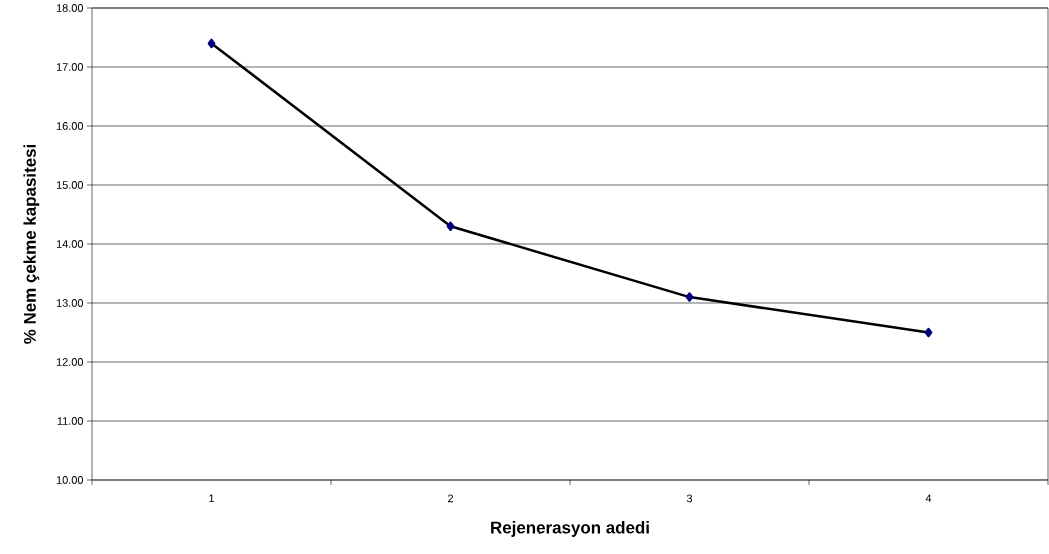  Describe the element at coordinates (570, 529) in the screenshot. I see `x-axis-title: Rejenerasyon adedi` at that location.